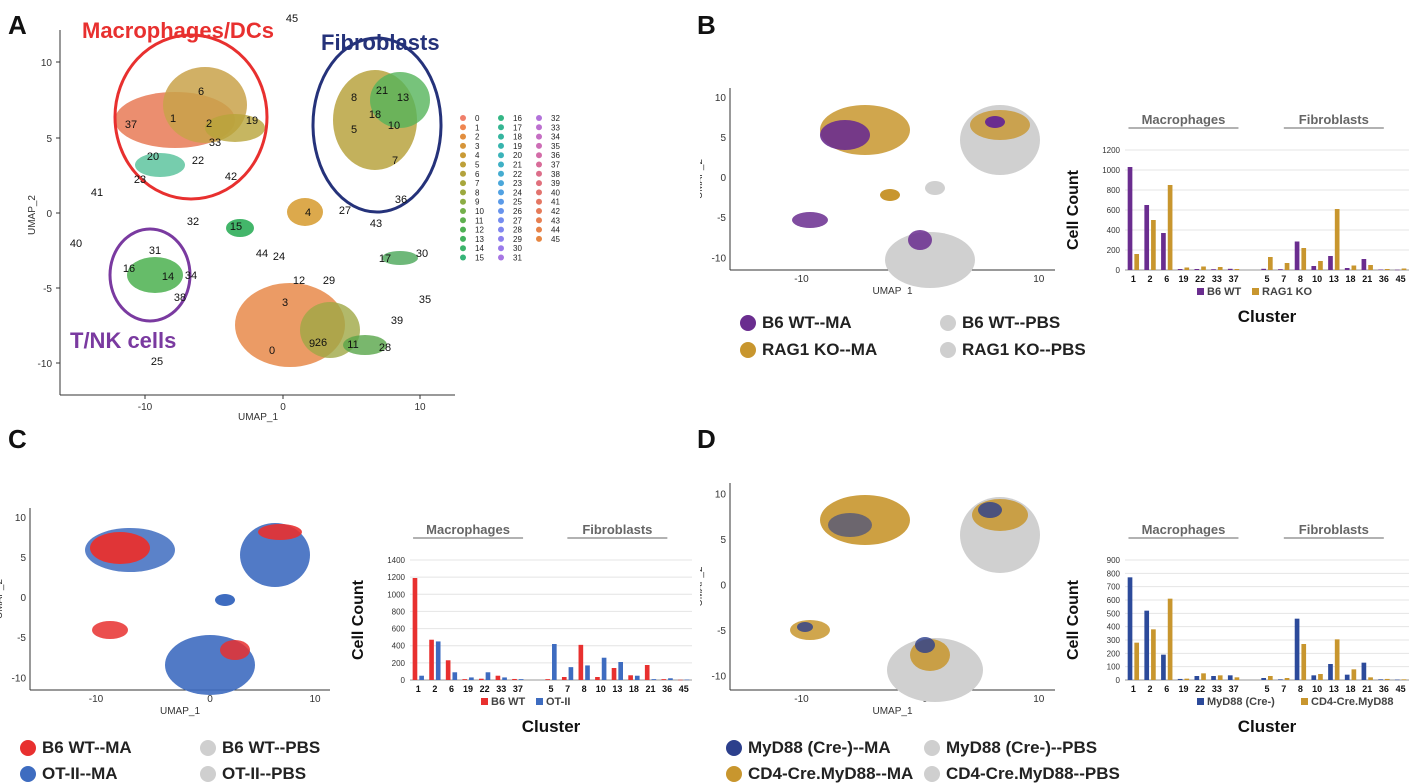 Image resolution: width=1417 pixels, height=784 pixels. I want to click on ytick-label: 0, so click(403, 680).